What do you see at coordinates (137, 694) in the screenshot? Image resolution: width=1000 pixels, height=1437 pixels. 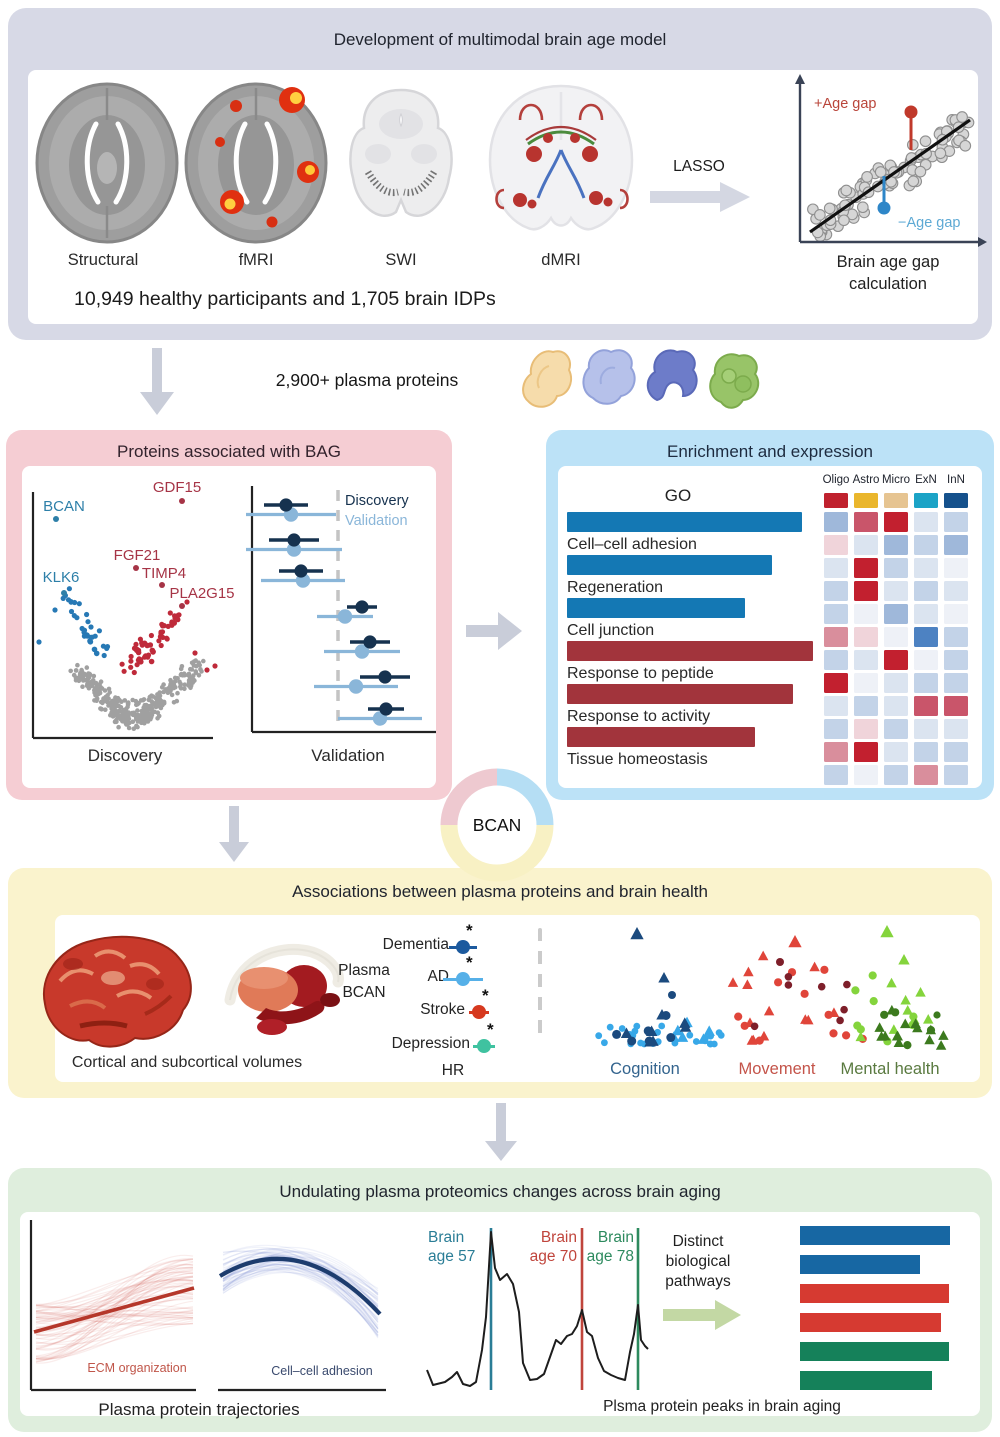 I see `volcano-ns-points` at bounding box center [137, 694].